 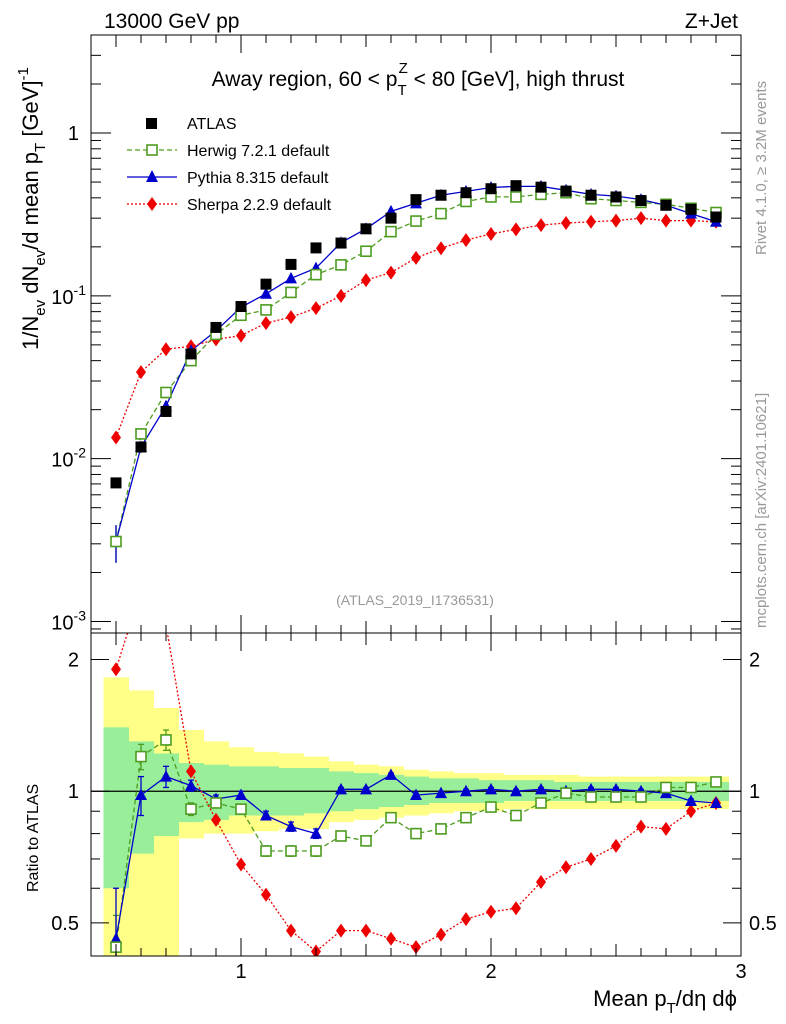 What do you see at coordinates (68, 295) in the screenshot?
I see `main-y-tick-label: 10-1` at bounding box center [68, 295].